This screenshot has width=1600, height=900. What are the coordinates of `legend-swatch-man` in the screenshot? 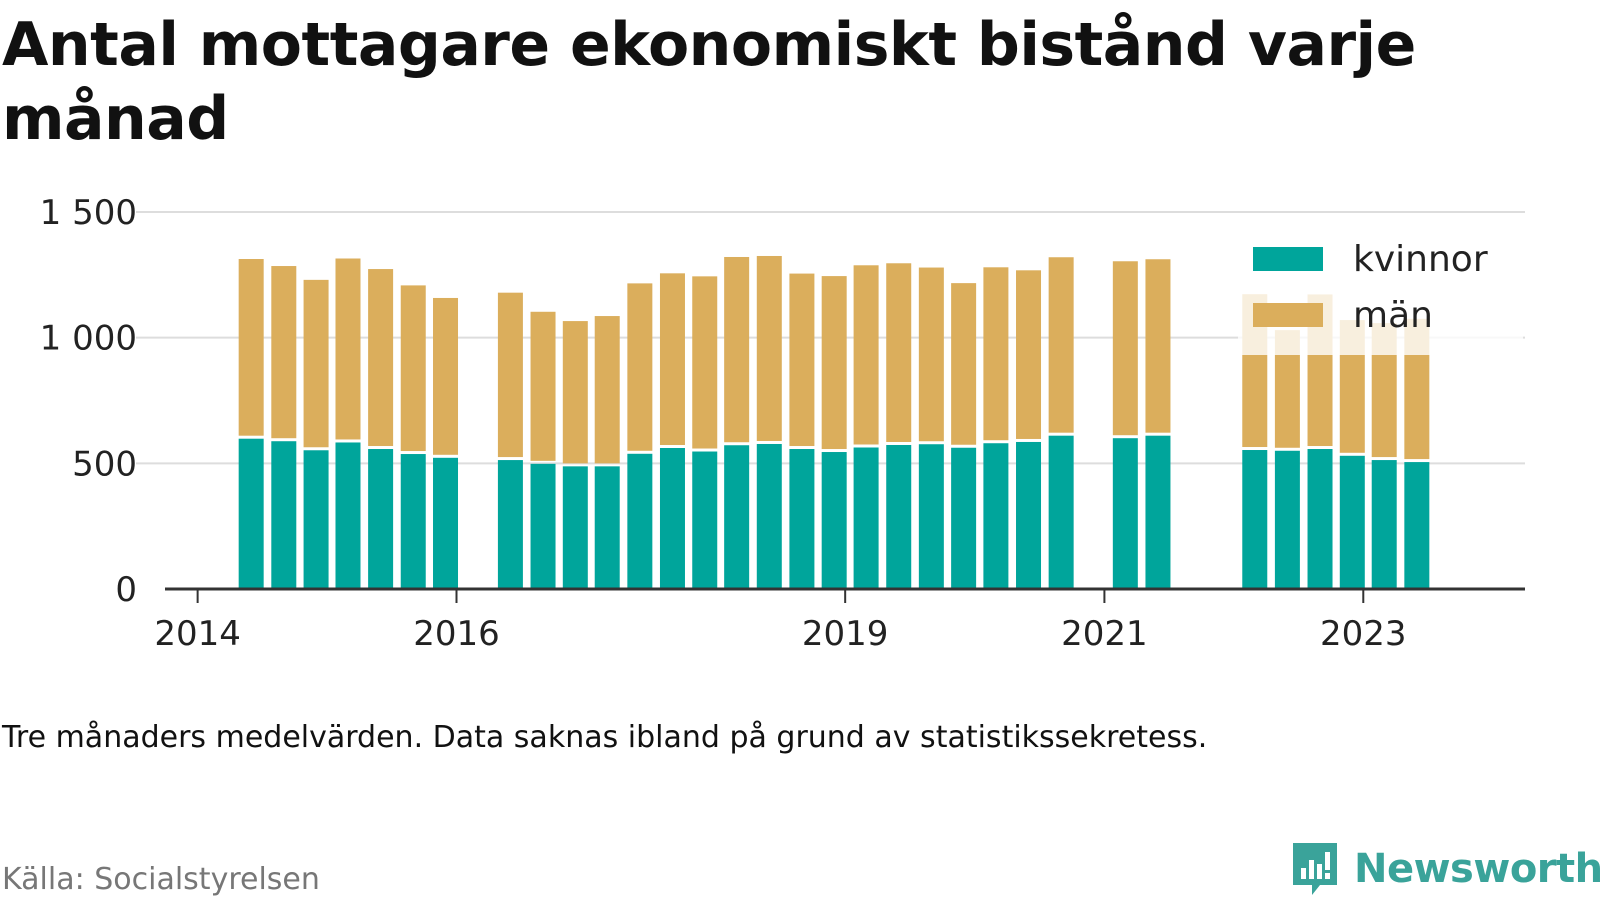 It's located at (1288, 315).